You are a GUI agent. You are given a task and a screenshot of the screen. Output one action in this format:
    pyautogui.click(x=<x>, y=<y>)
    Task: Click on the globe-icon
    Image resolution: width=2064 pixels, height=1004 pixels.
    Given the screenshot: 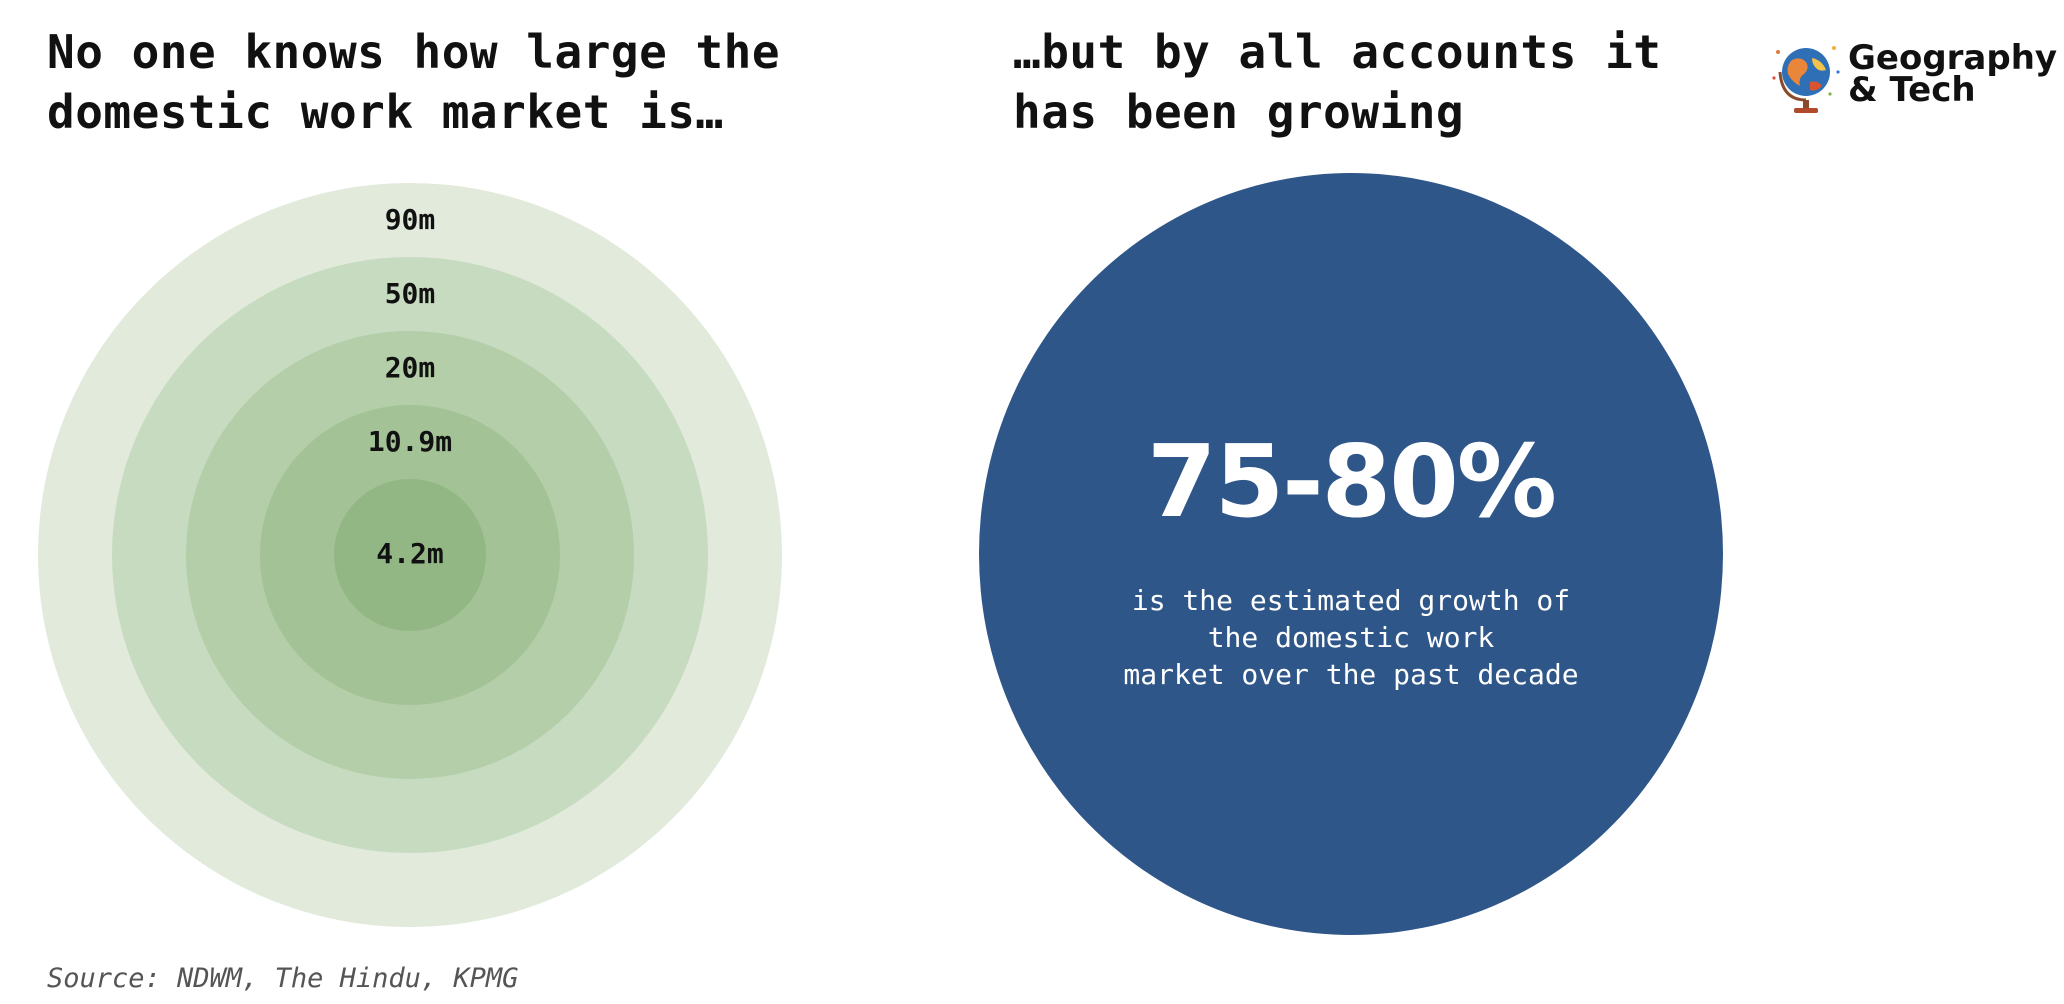 What is the action you would take?
    pyautogui.click(x=1806, y=79)
    